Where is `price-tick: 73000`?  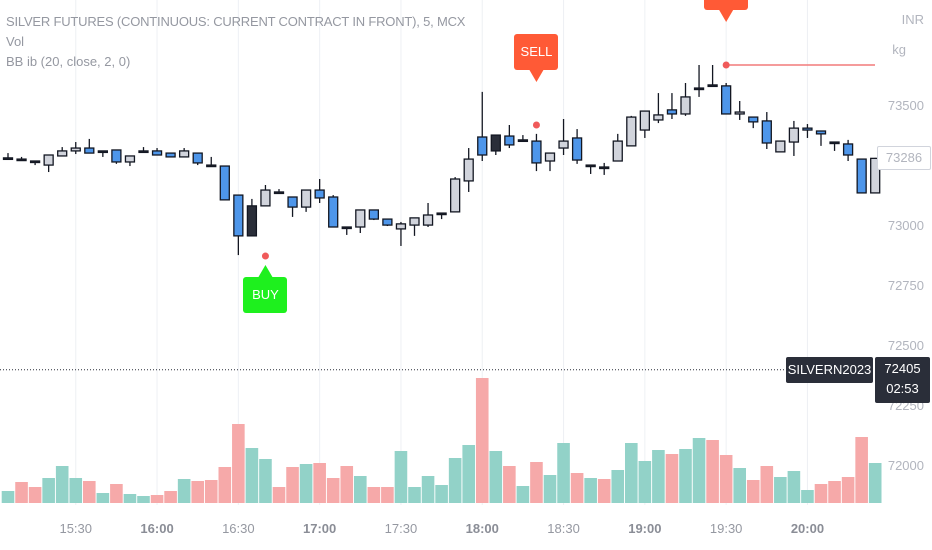 price-tick: 73000 is located at coordinates (905, 225).